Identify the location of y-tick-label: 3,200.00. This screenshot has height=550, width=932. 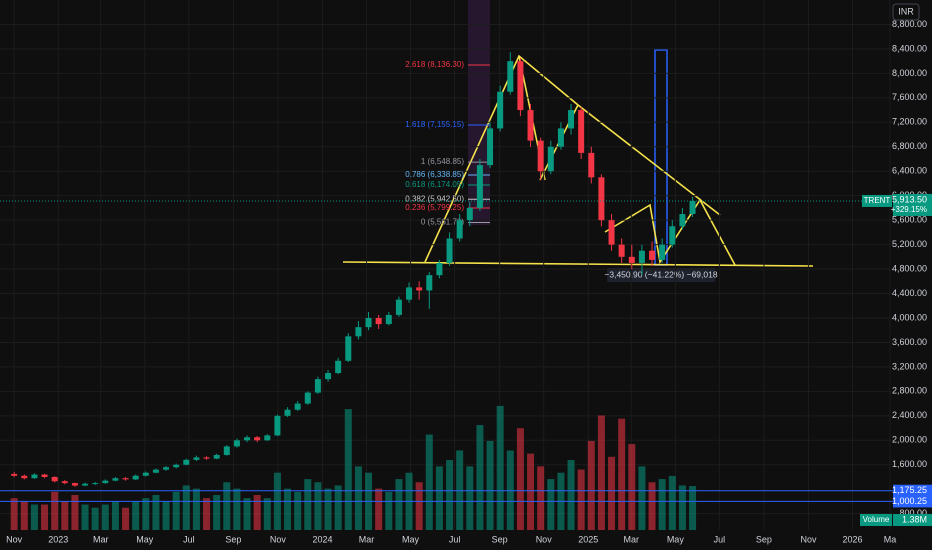
(909, 366).